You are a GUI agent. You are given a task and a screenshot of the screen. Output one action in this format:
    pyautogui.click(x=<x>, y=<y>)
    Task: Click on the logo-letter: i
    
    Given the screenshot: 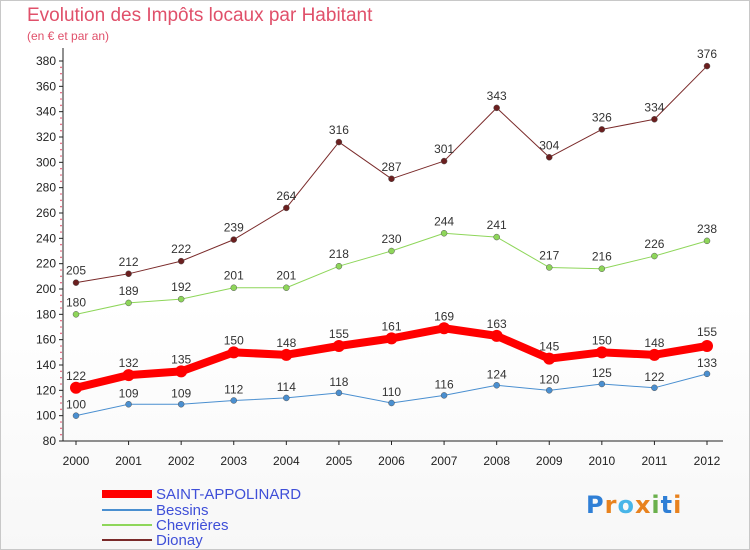 What is the action you would take?
    pyautogui.click(x=656, y=505)
    